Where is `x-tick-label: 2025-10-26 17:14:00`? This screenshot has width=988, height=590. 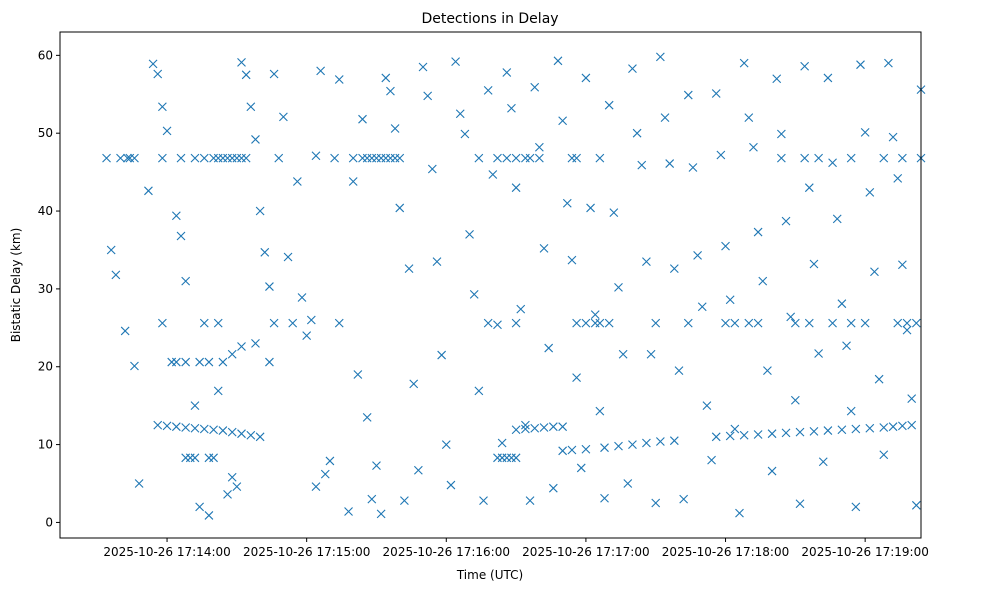 x-tick-label: 2025-10-26 17:14:00 is located at coordinates (166, 552).